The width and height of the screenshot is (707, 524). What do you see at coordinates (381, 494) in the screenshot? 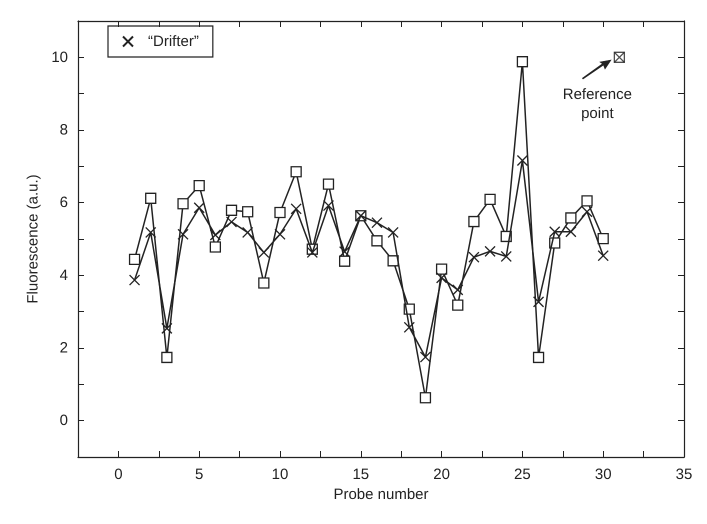
I see `x-axis-title: Probe number` at bounding box center [381, 494].